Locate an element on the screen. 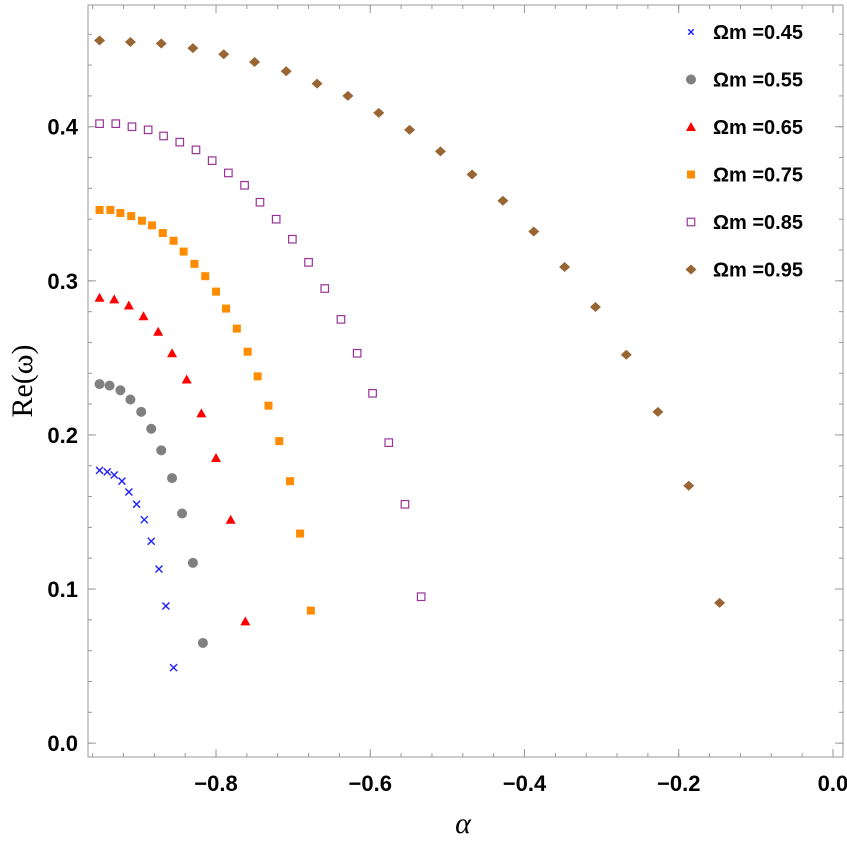  y-tick-label: 0.2 is located at coordinates (62, 435).